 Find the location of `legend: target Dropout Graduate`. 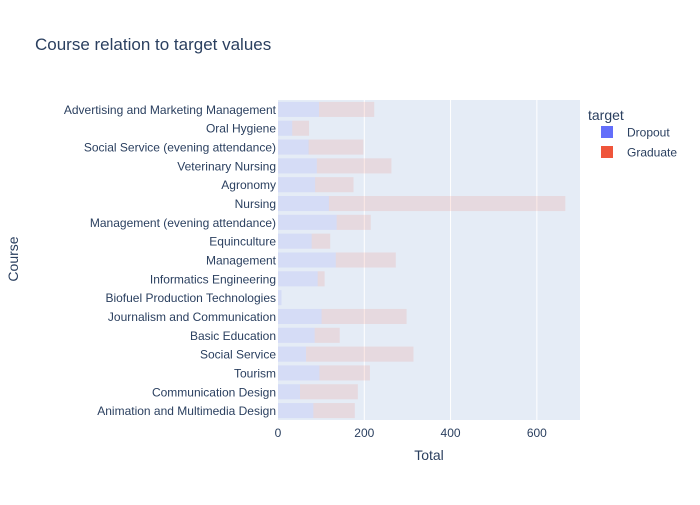

legend: target Dropout Graduate is located at coordinates (632, 133).